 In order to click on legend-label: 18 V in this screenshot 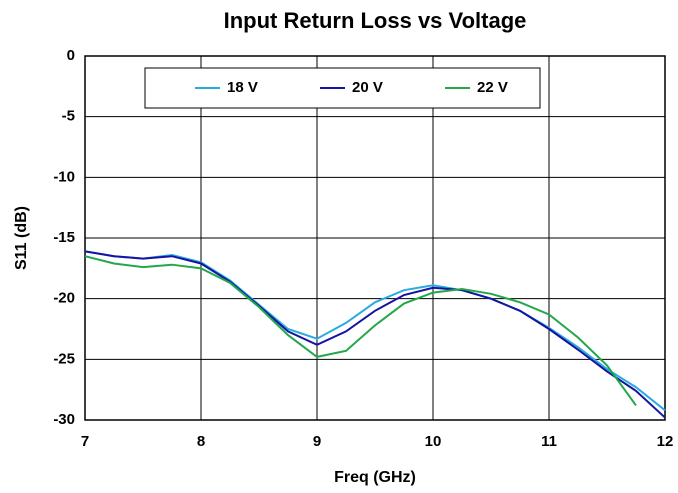, I will do `click(242, 87)`.